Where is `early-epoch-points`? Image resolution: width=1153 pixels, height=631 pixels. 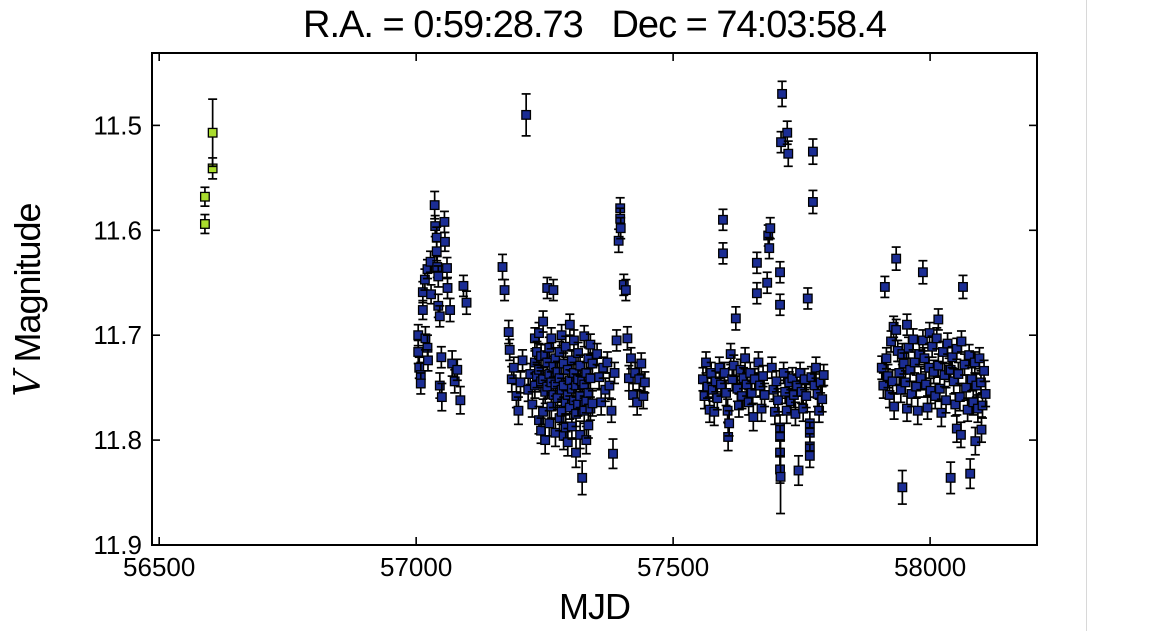 early-epoch-points is located at coordinates (208, 166).